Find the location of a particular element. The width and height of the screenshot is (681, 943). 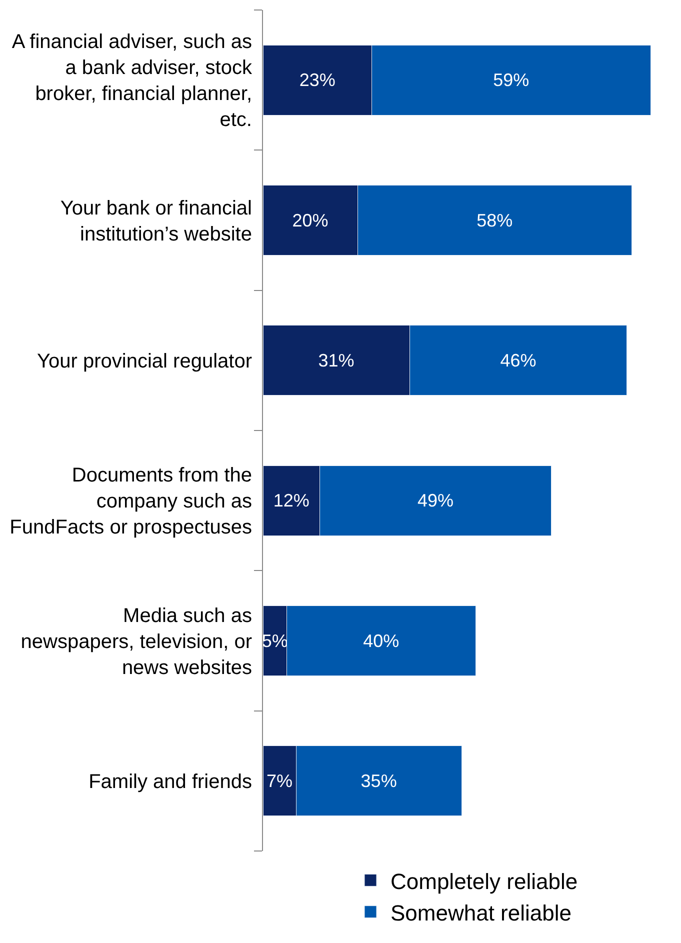

data-label: 40% is located at coordinates (381, 640).